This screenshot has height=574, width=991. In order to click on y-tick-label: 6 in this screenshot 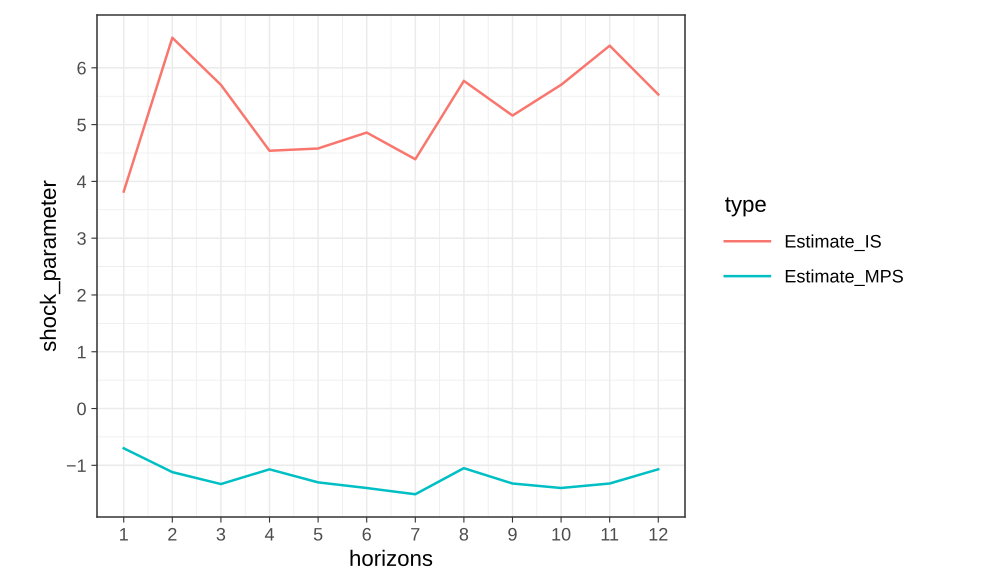, I will do `click(81, 68)`.